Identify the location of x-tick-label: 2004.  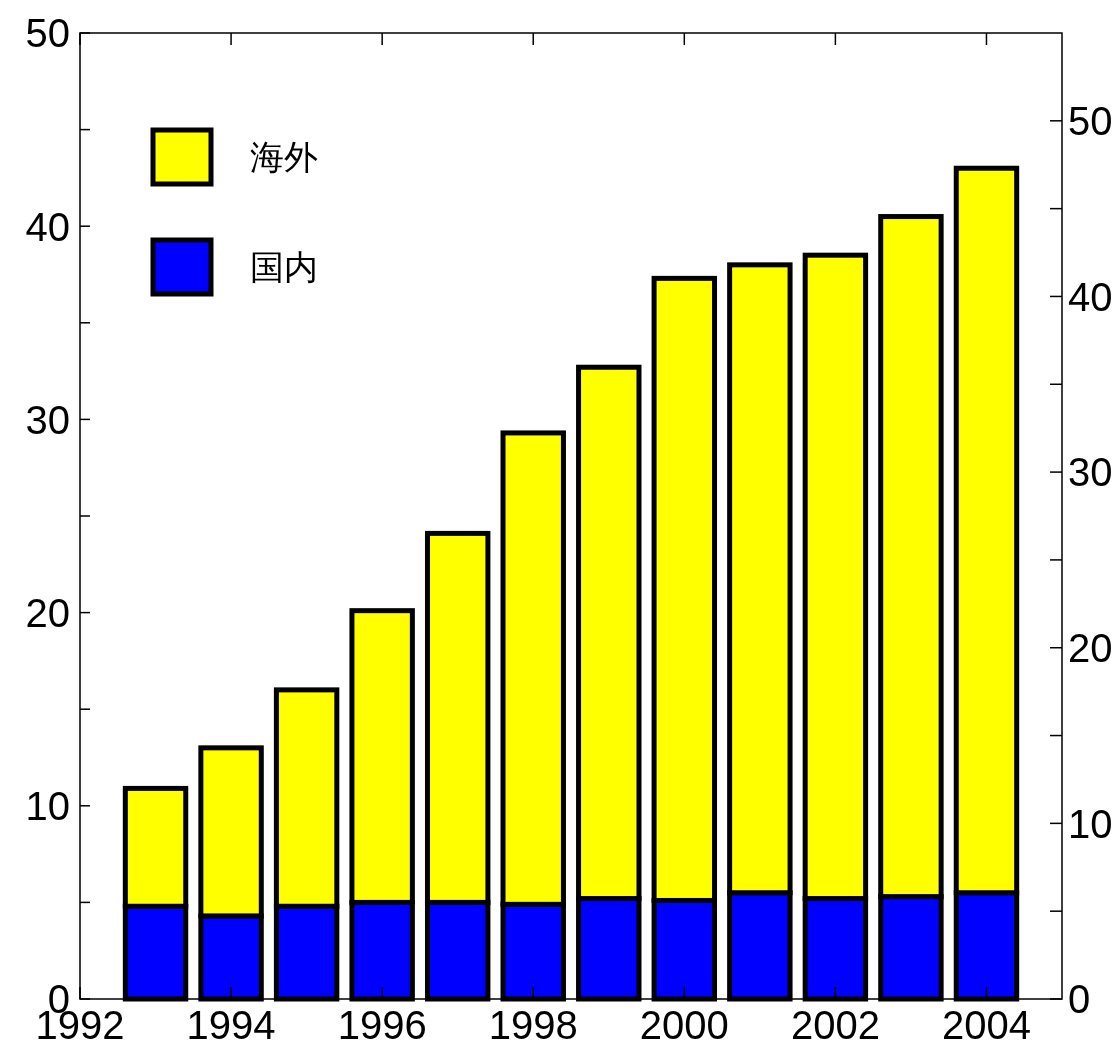
(986, 1025).